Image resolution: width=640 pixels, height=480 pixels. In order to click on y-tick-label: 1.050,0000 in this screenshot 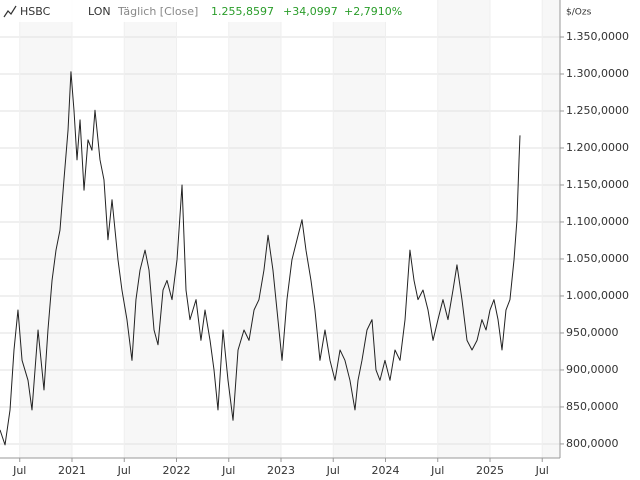, I will do `click(597, 258)`.